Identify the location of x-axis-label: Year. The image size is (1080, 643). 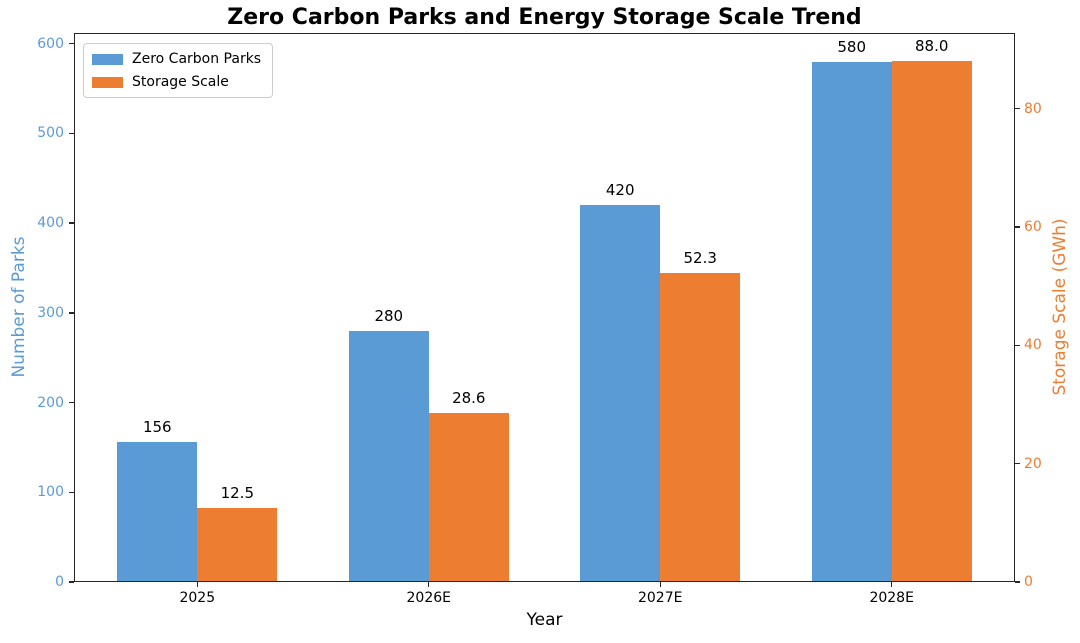
(544, 620).